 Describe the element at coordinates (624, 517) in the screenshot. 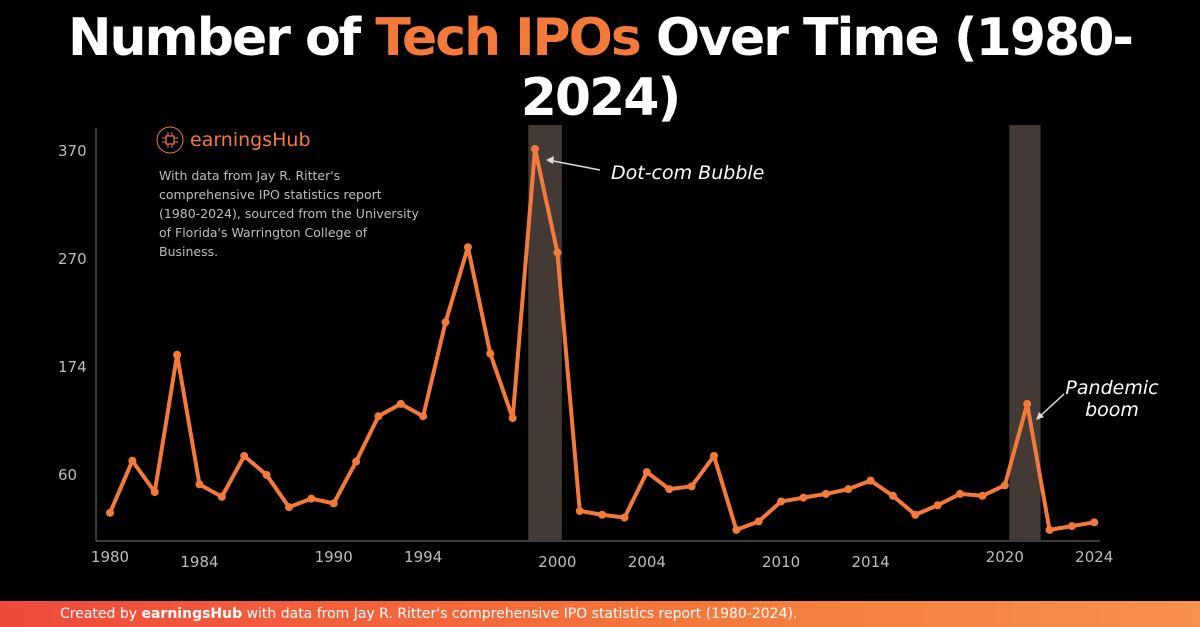

I see `data-point-2003` at that location.